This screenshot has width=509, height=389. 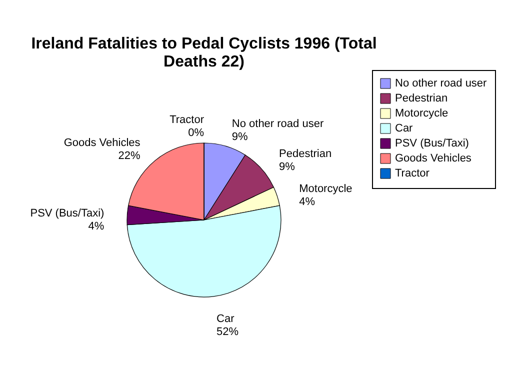 What do you see at coordinates (67, 214) in the screenshot?
I see `slice-label: PSV (Bus/Taxi)` at bounding box center [67, 214].